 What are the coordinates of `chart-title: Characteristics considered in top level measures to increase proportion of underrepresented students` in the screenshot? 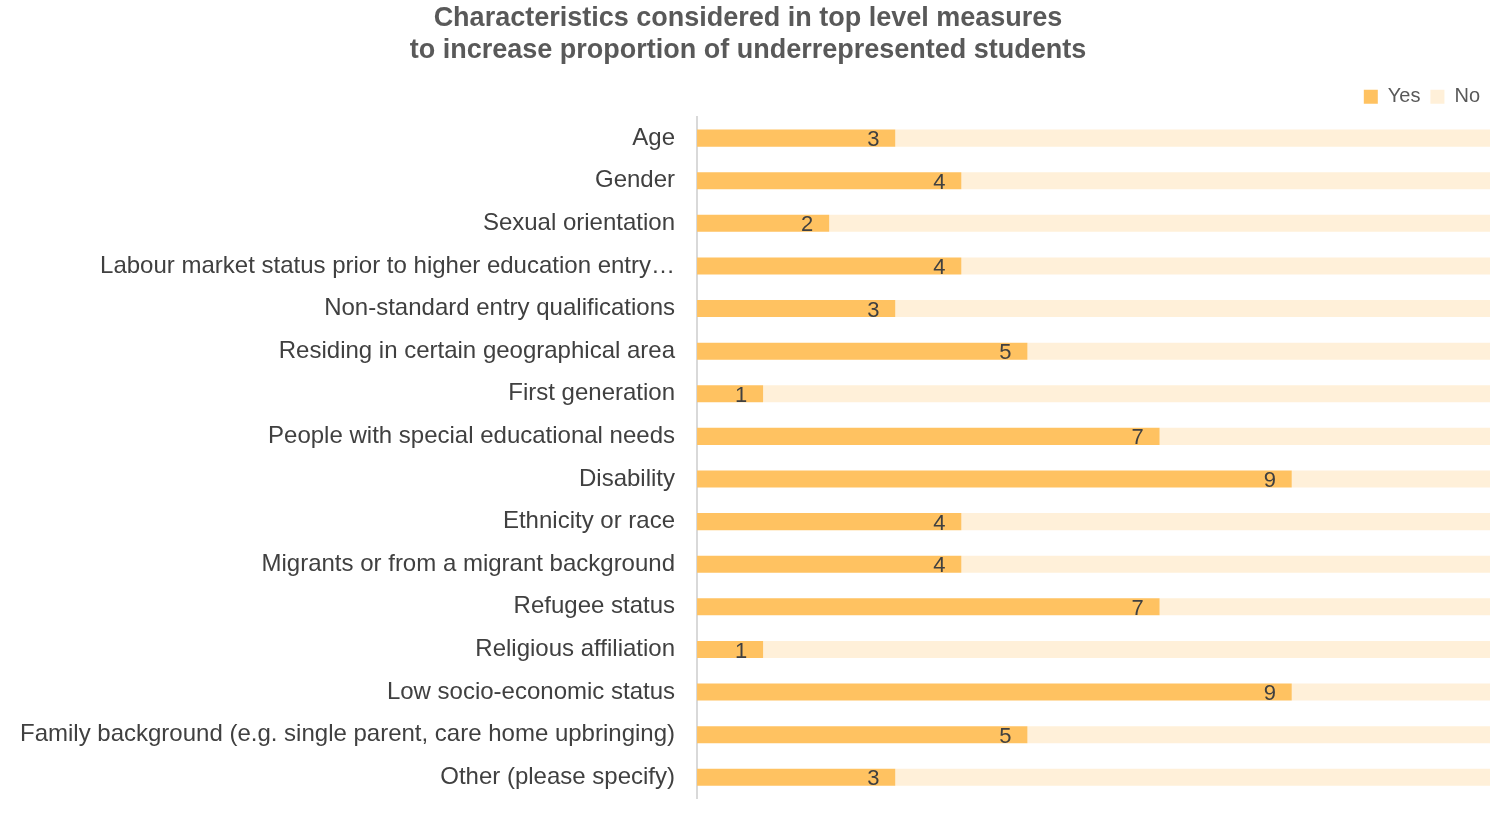 It's located at (748, 33).